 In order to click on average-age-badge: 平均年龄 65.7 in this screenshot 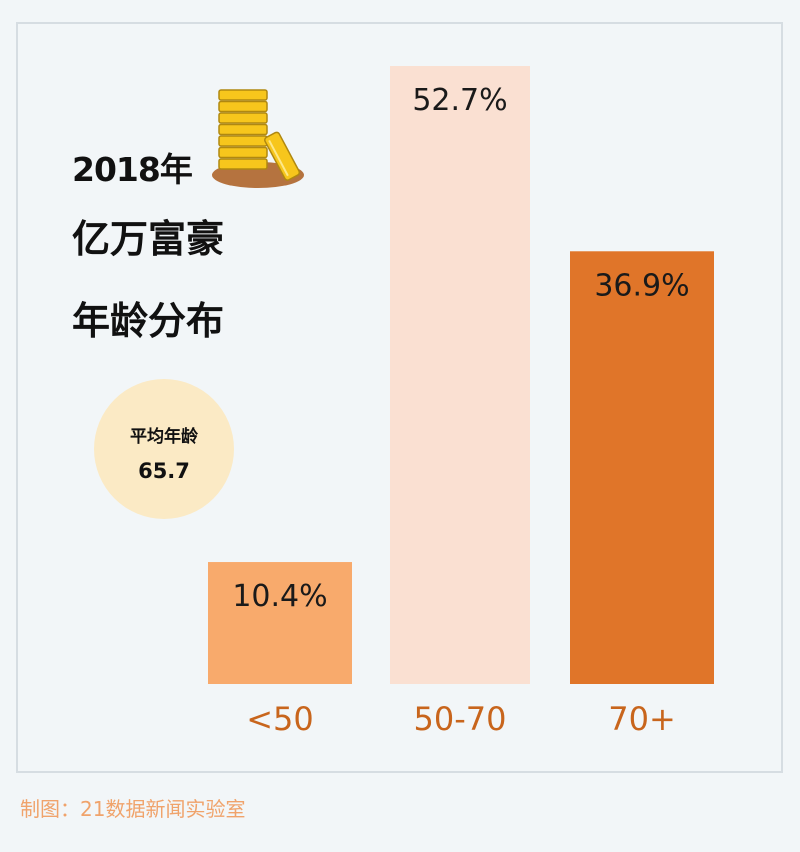, I will do `click(164, 449)`.